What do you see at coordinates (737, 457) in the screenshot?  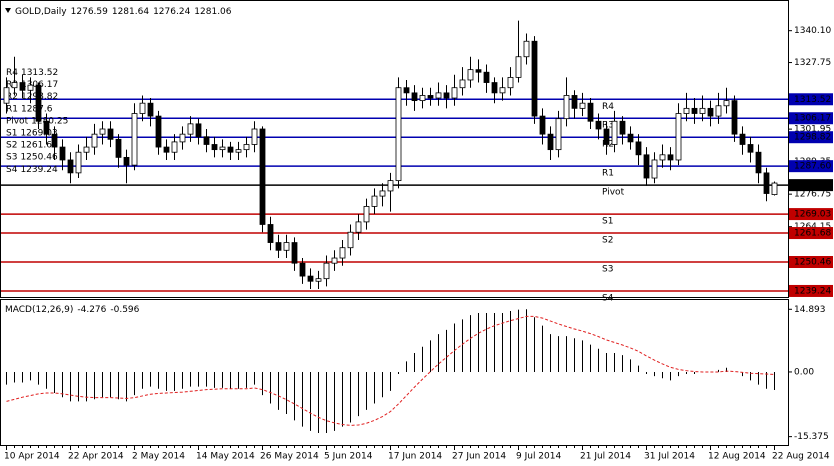 I see `x-tick-label: 12 Aug 2014` at bounding box center [737, 457].